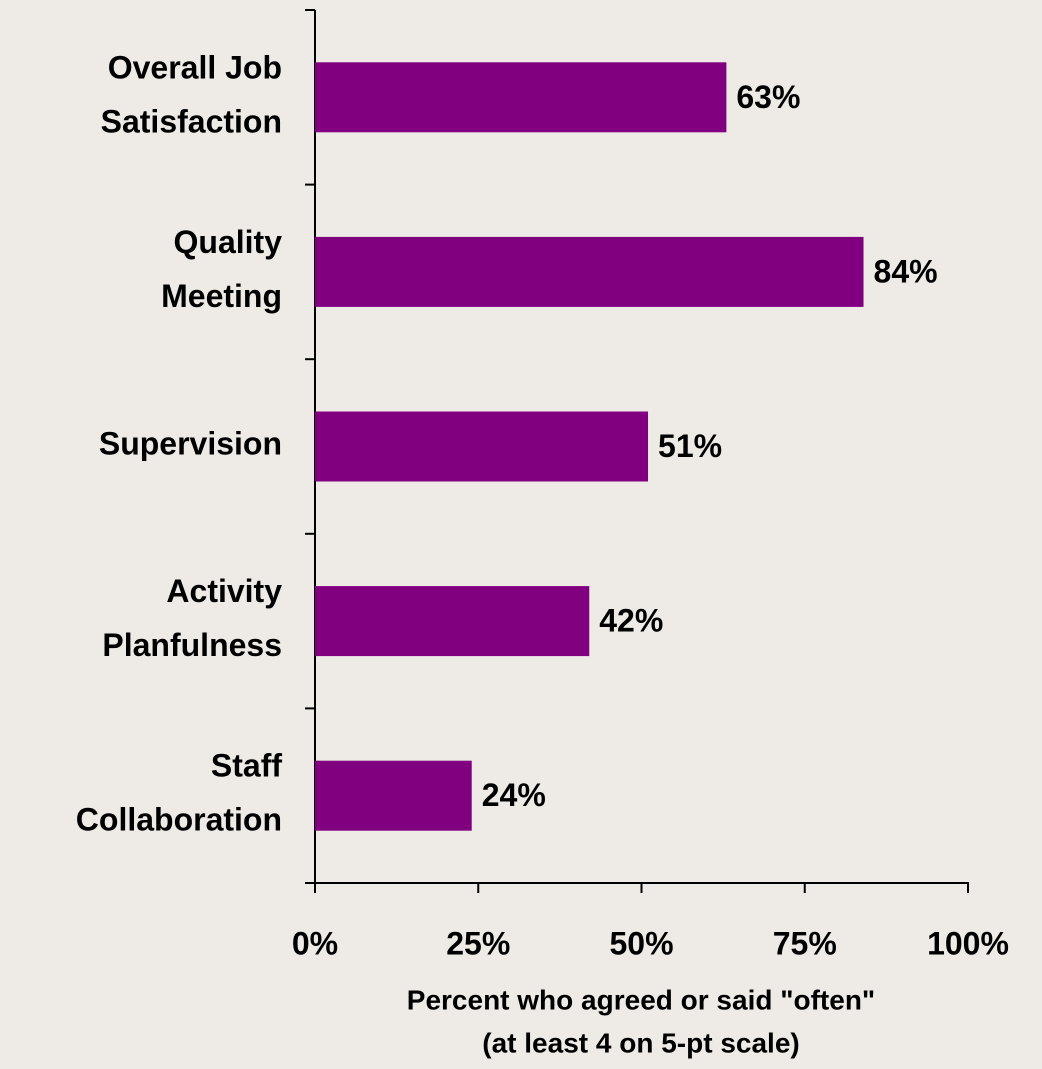 The image size is (1042, 1069). What do you see at coordinates (221, 269) in the screenshot?
I see `y-tick-label: Quality Meeting` at bounding box center [221, 269].